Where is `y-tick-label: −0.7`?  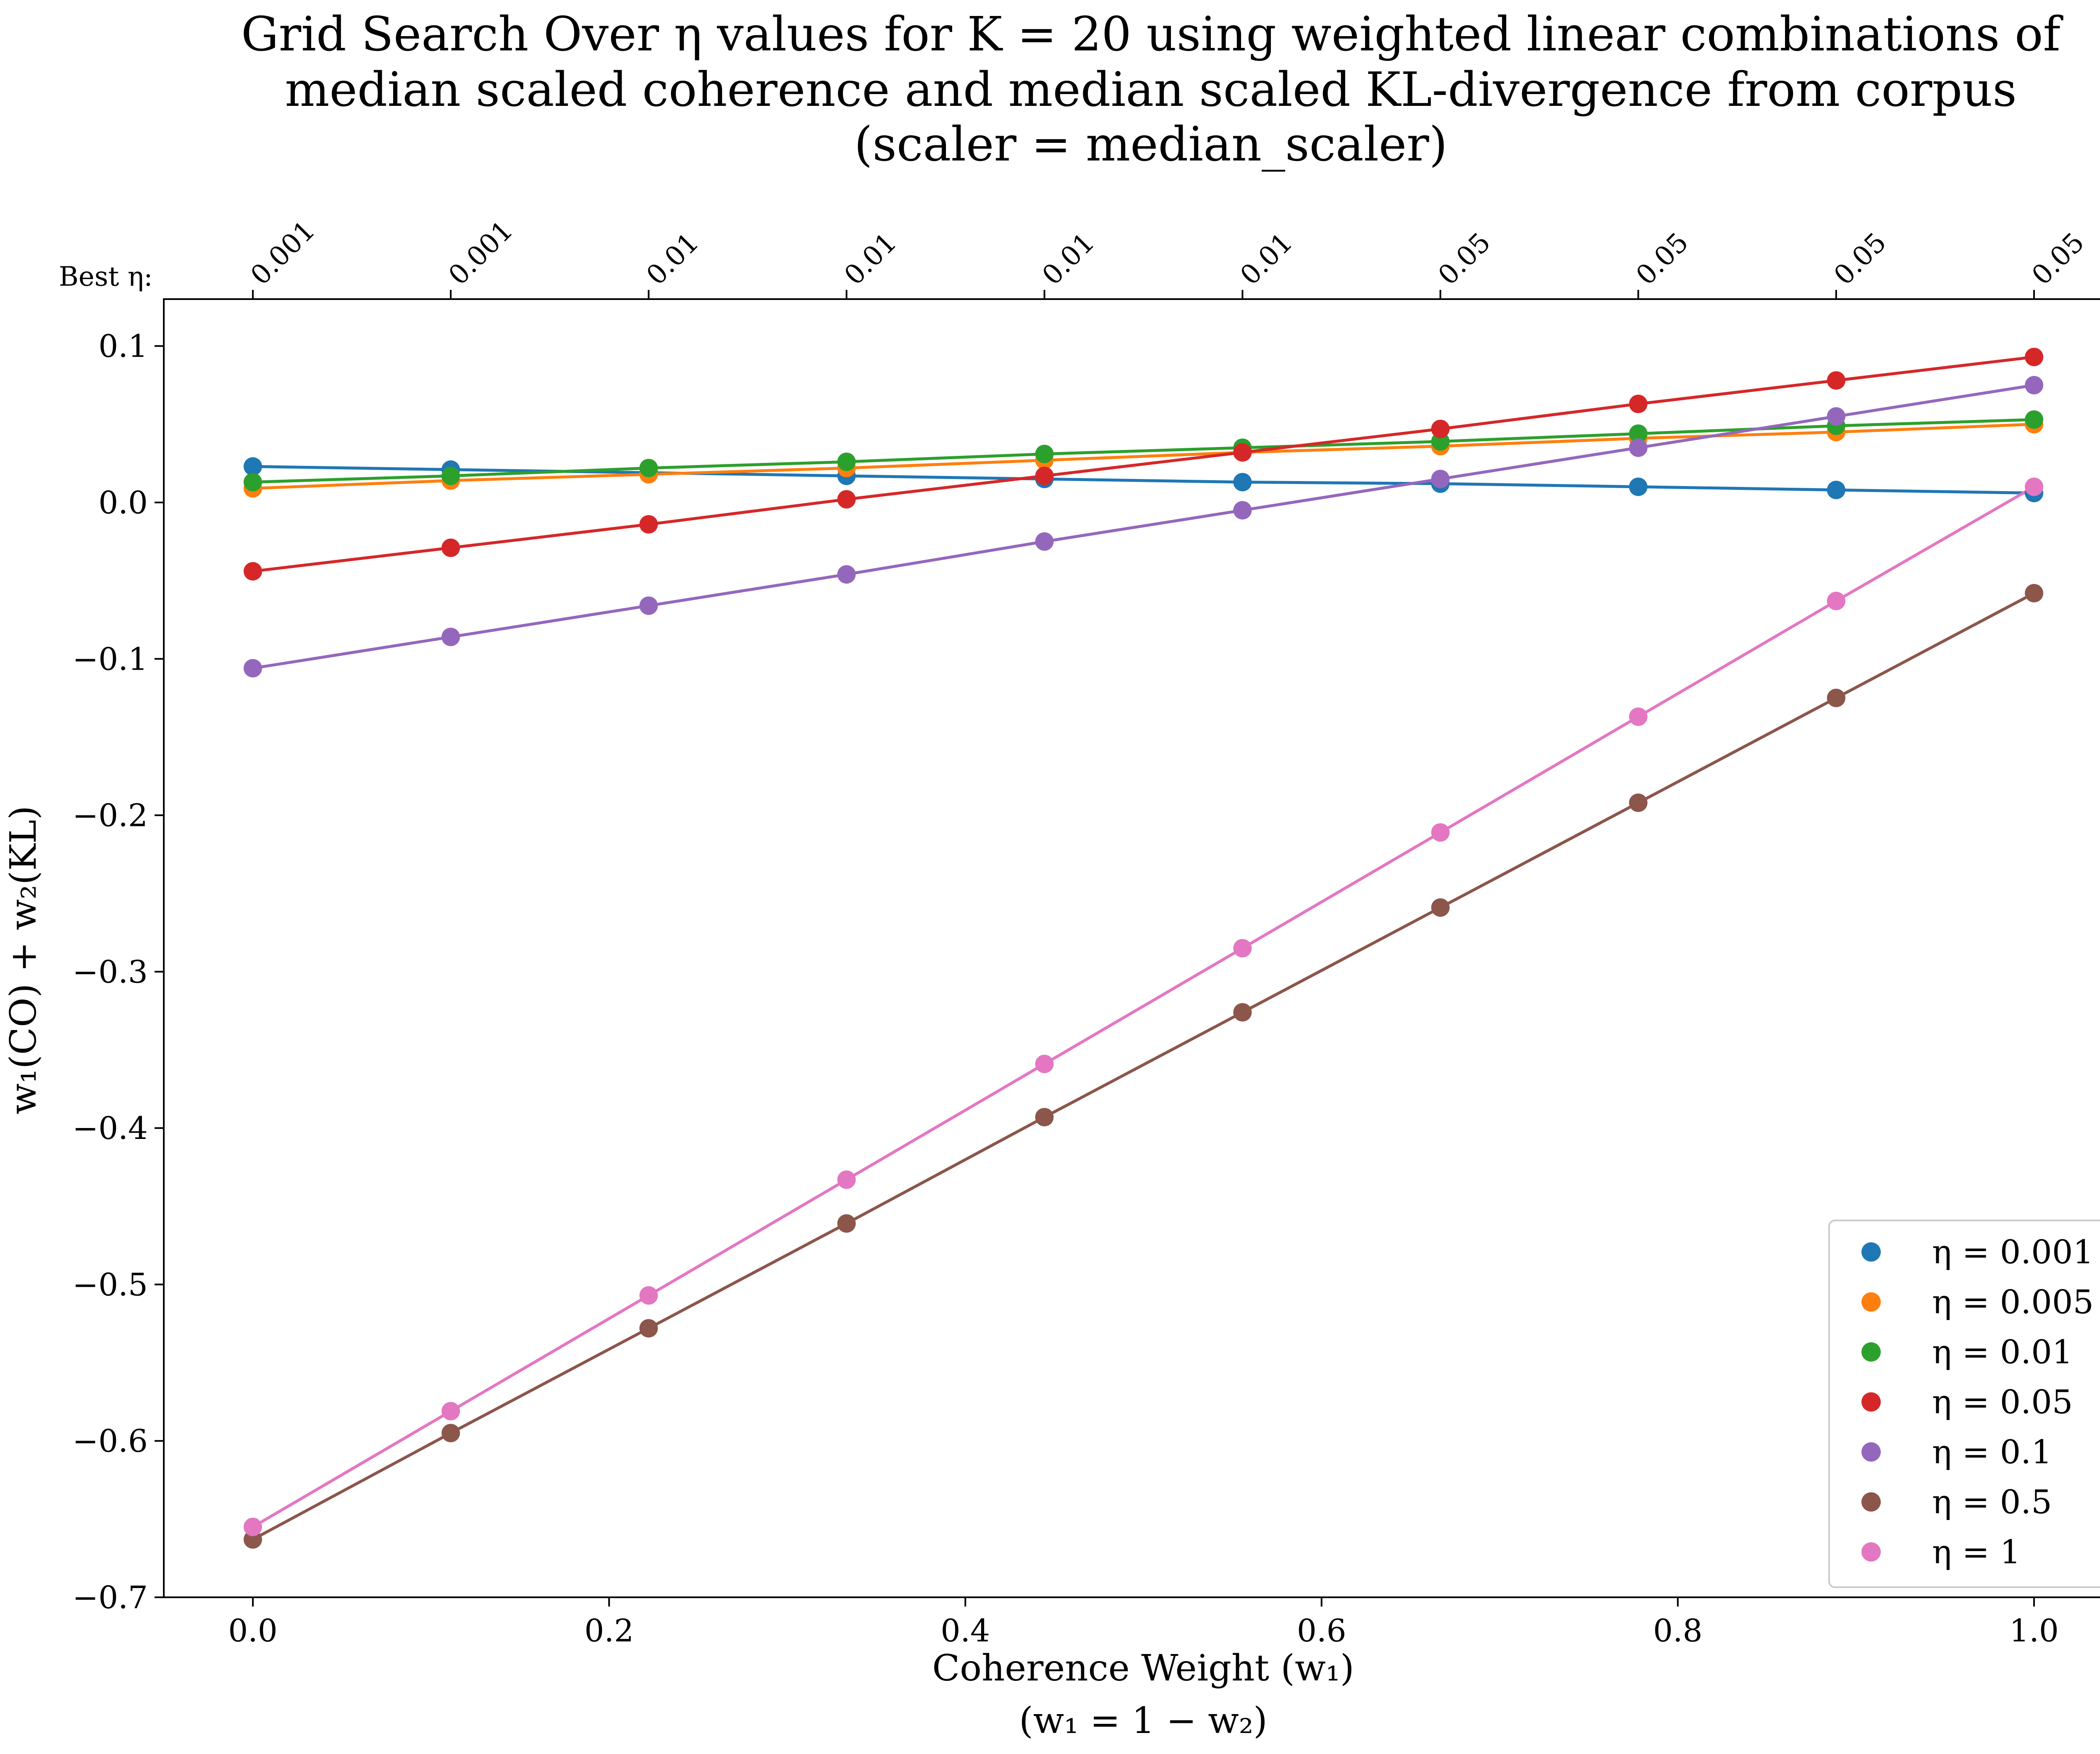
y-tick-label: −0.7 is located at coordinates (110, 1598).